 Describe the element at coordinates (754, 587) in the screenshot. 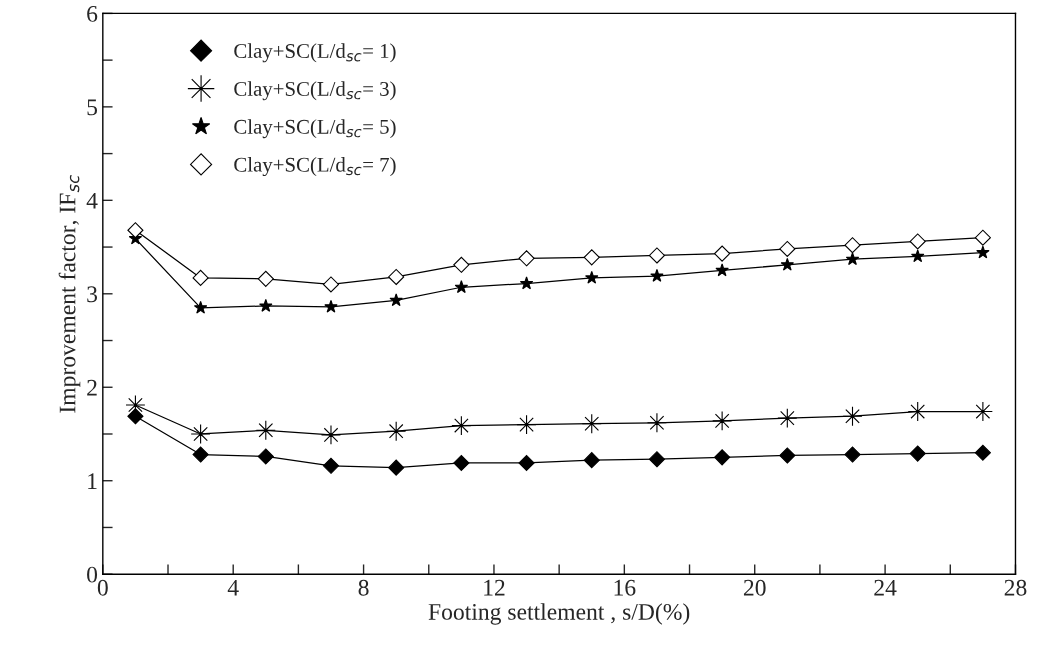

I see `x-tick-label: 20` at that location.